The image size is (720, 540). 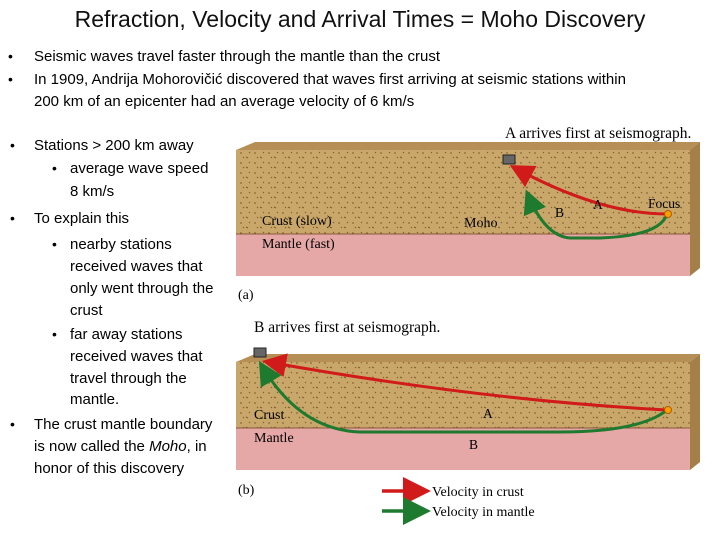 What do you see at coordinates (463, 255) in the screenshot?
I see `mantle-layer-a` at bounding box center [463, 255].